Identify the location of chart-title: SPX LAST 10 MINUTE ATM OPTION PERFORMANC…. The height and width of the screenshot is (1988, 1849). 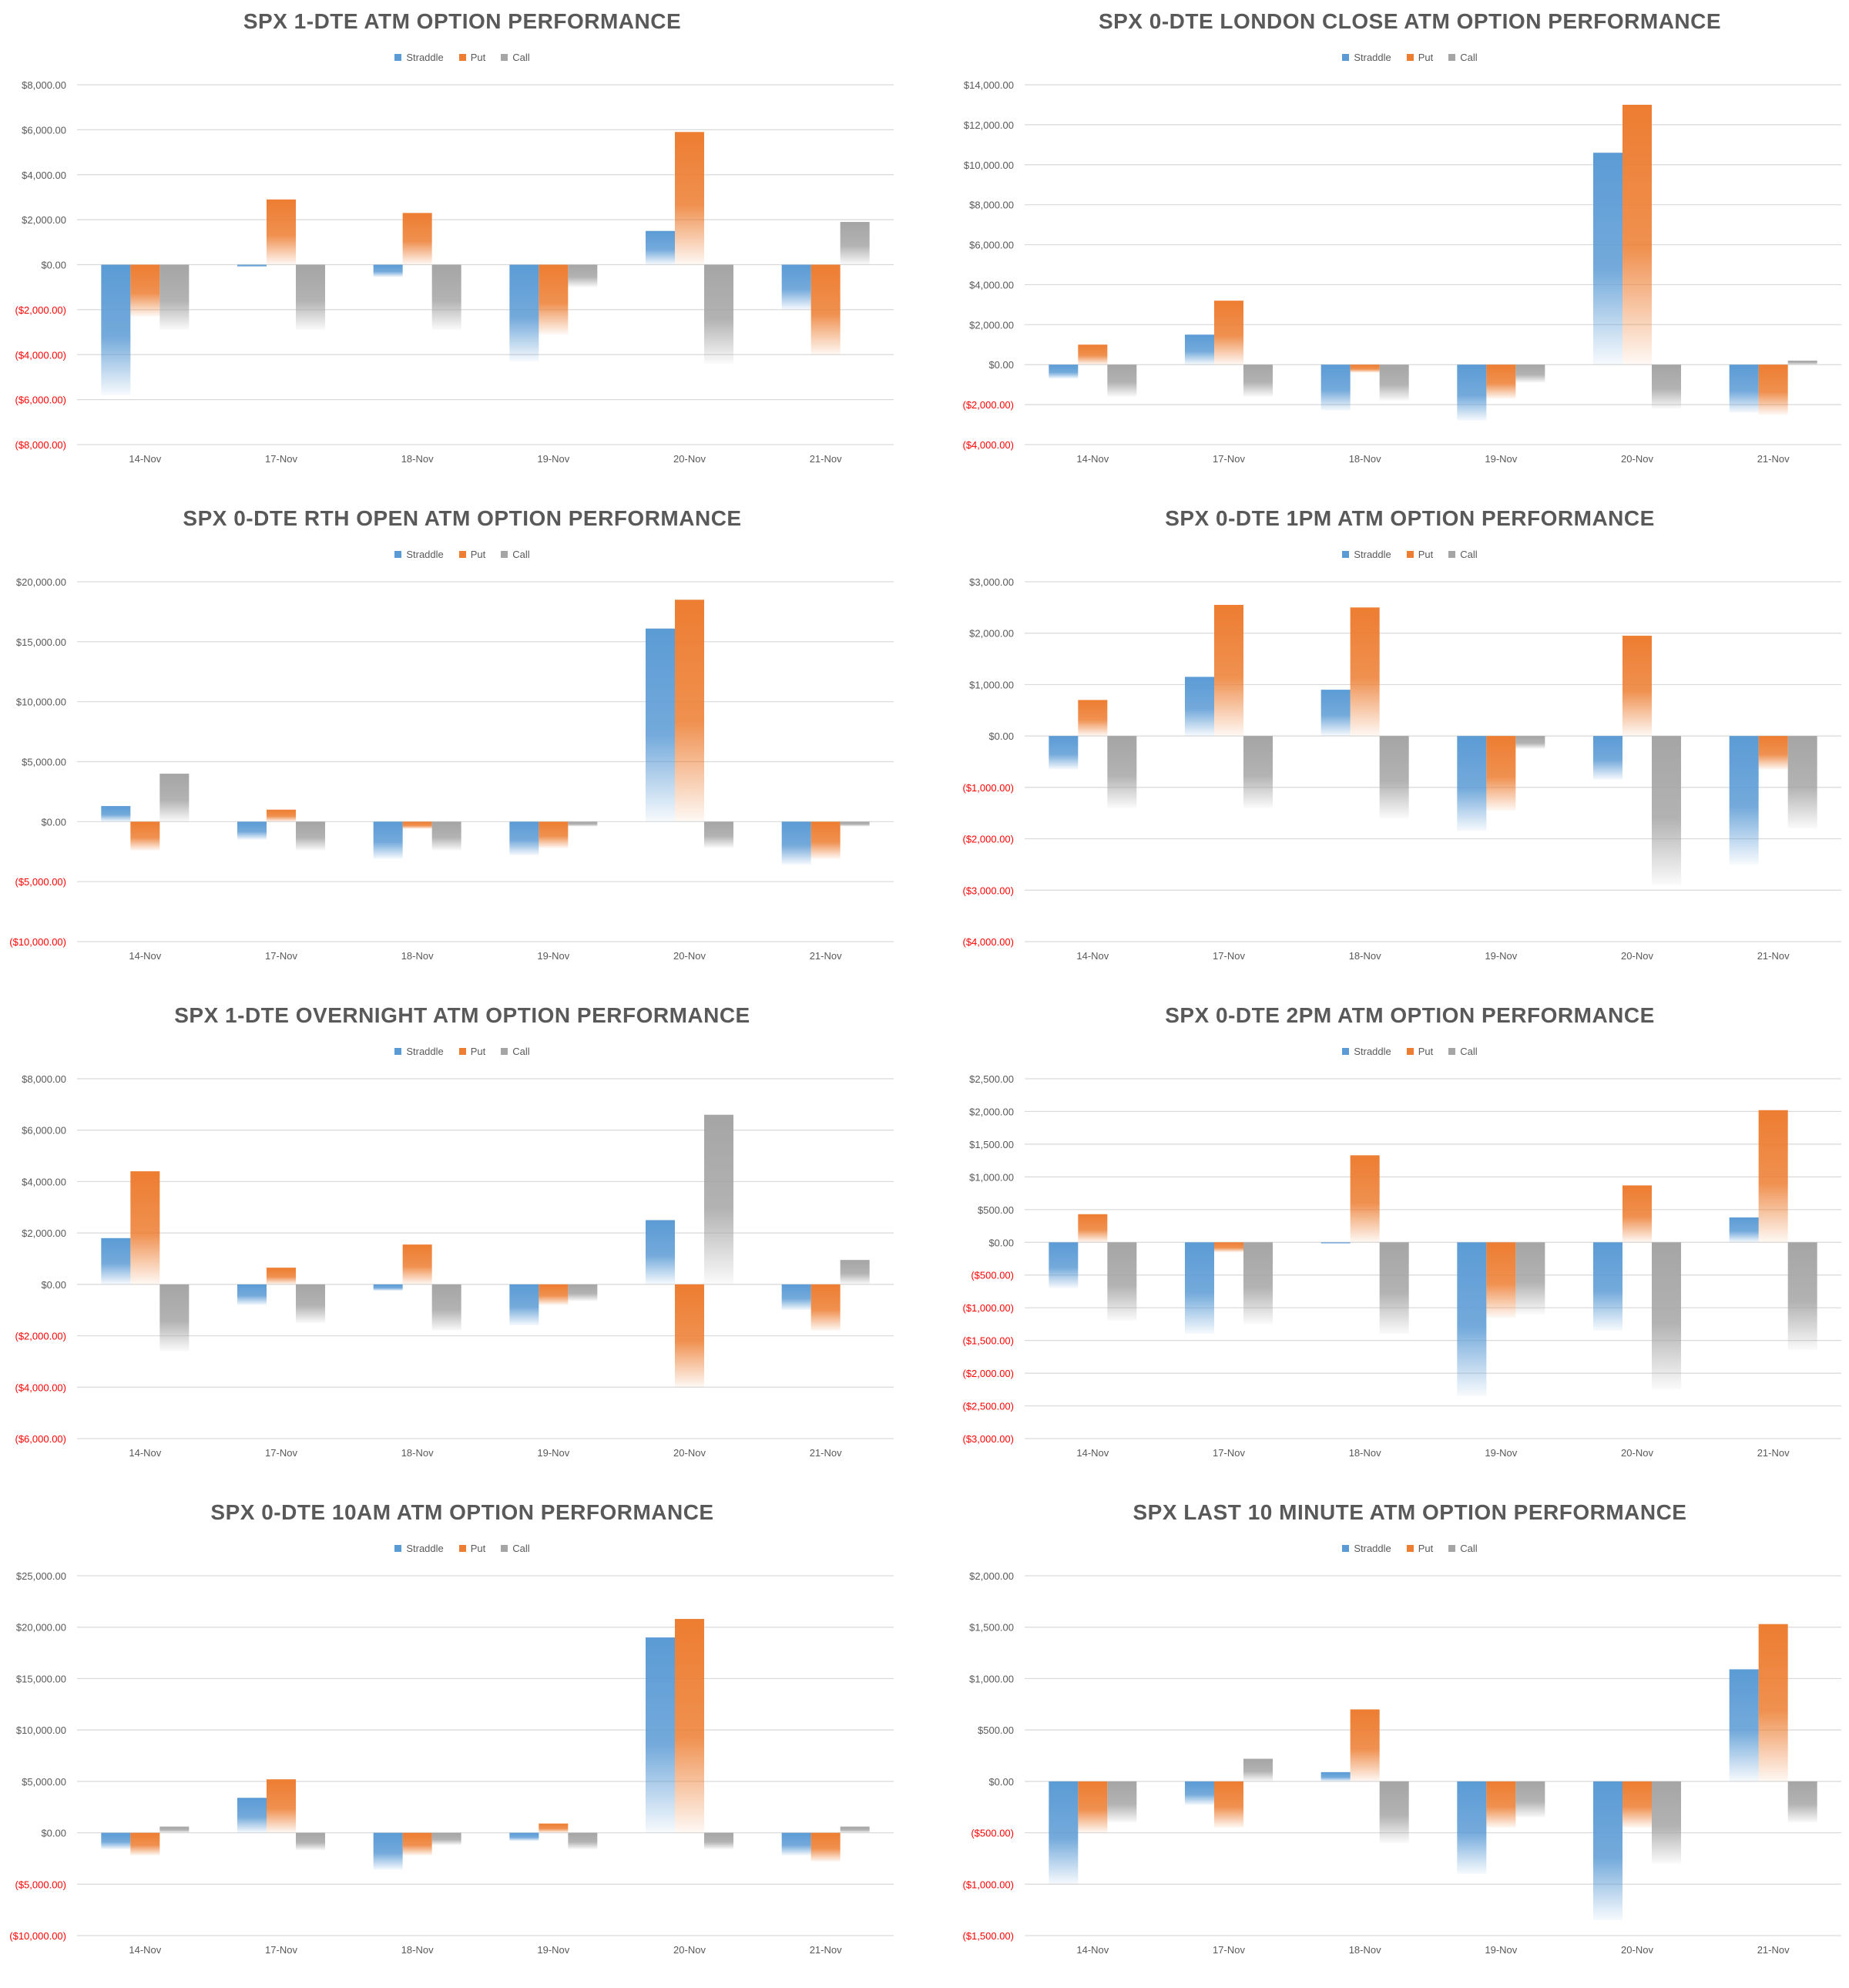
(1410, 1512).